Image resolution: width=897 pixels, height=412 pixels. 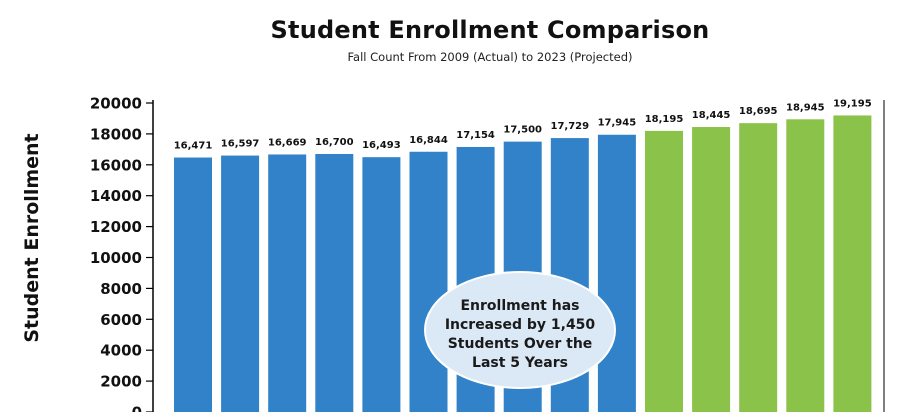 I want to click on y-axis-label: Student Enrollment, so click(x=32, y=237).